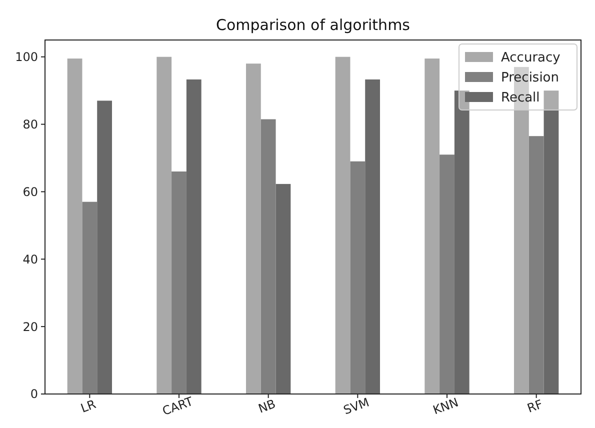 This screenshot has width=595, height=428. What do you see at coordinates (535, 406) in the screenshot?
I see `x-tick-label: RF` at bounding box center [535, 406].